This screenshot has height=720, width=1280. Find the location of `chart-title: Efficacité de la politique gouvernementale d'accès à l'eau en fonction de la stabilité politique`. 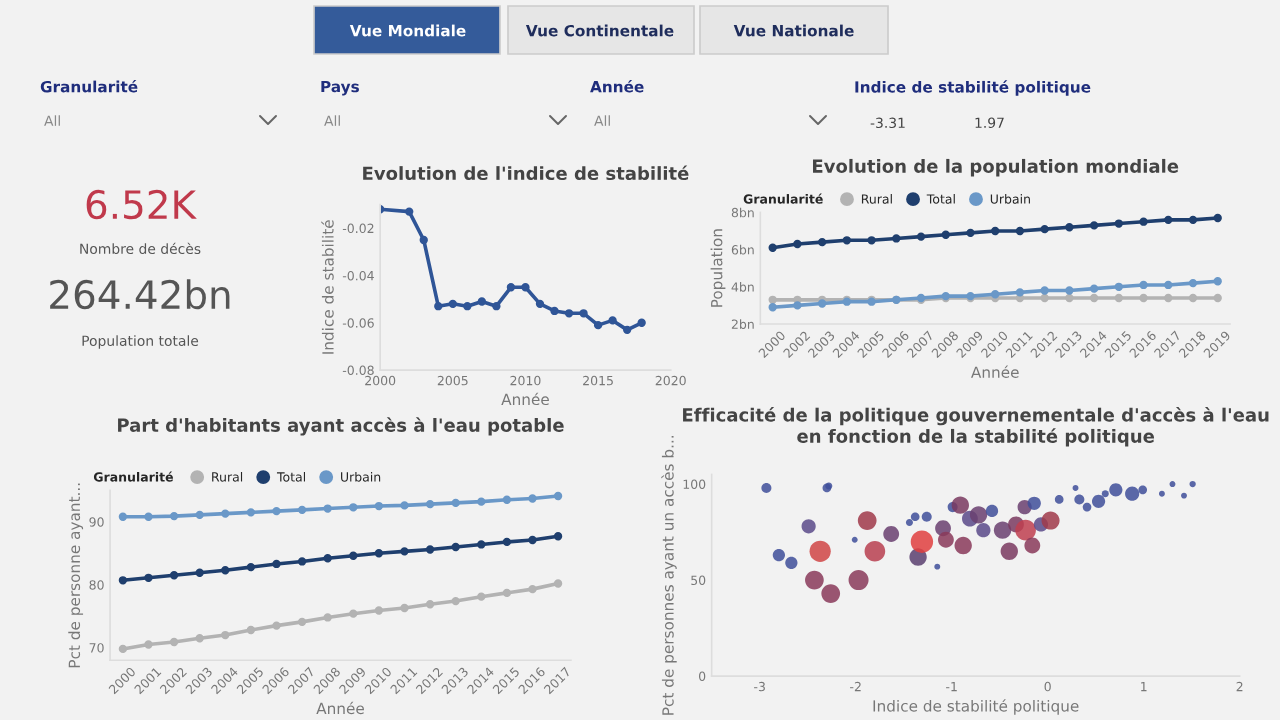

chart-title: Efficacité de la politique gouvernementale d'accès à l'eau en fonction de la stabilité politique is located at coordinates (976, 426).